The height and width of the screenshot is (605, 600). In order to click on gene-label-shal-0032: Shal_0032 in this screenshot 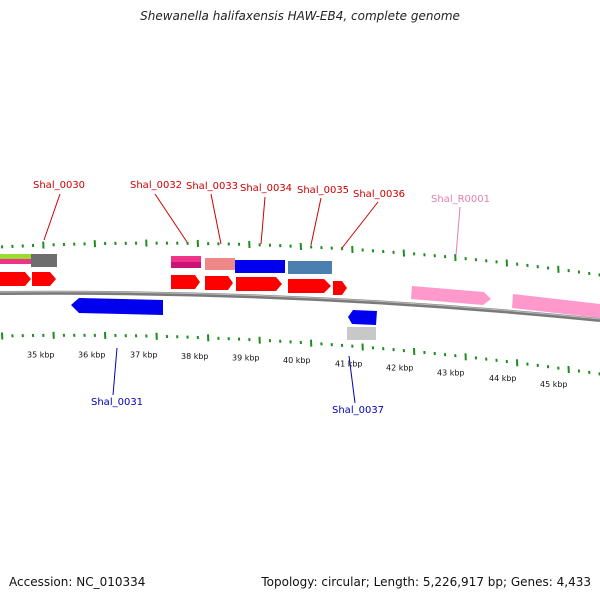, I will do `click(156, 185)`.